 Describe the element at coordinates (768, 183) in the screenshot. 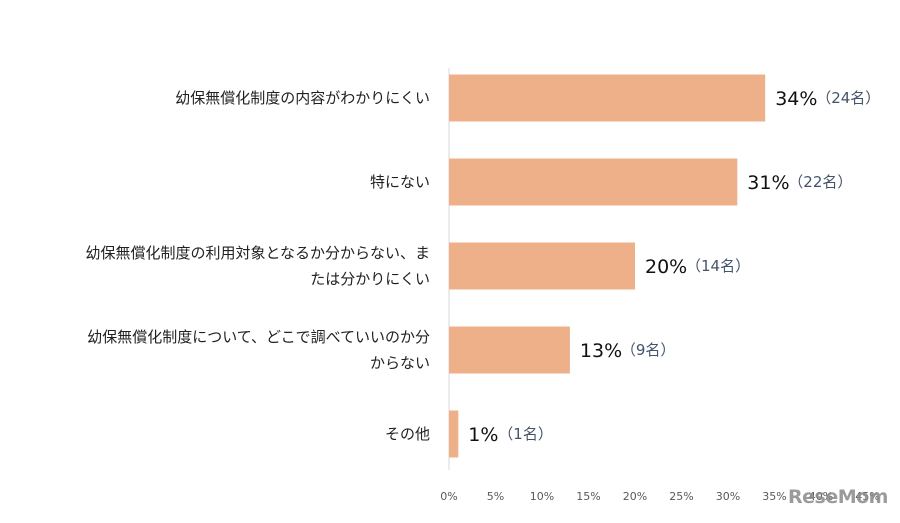

I see `value-label: 31%` at that location.